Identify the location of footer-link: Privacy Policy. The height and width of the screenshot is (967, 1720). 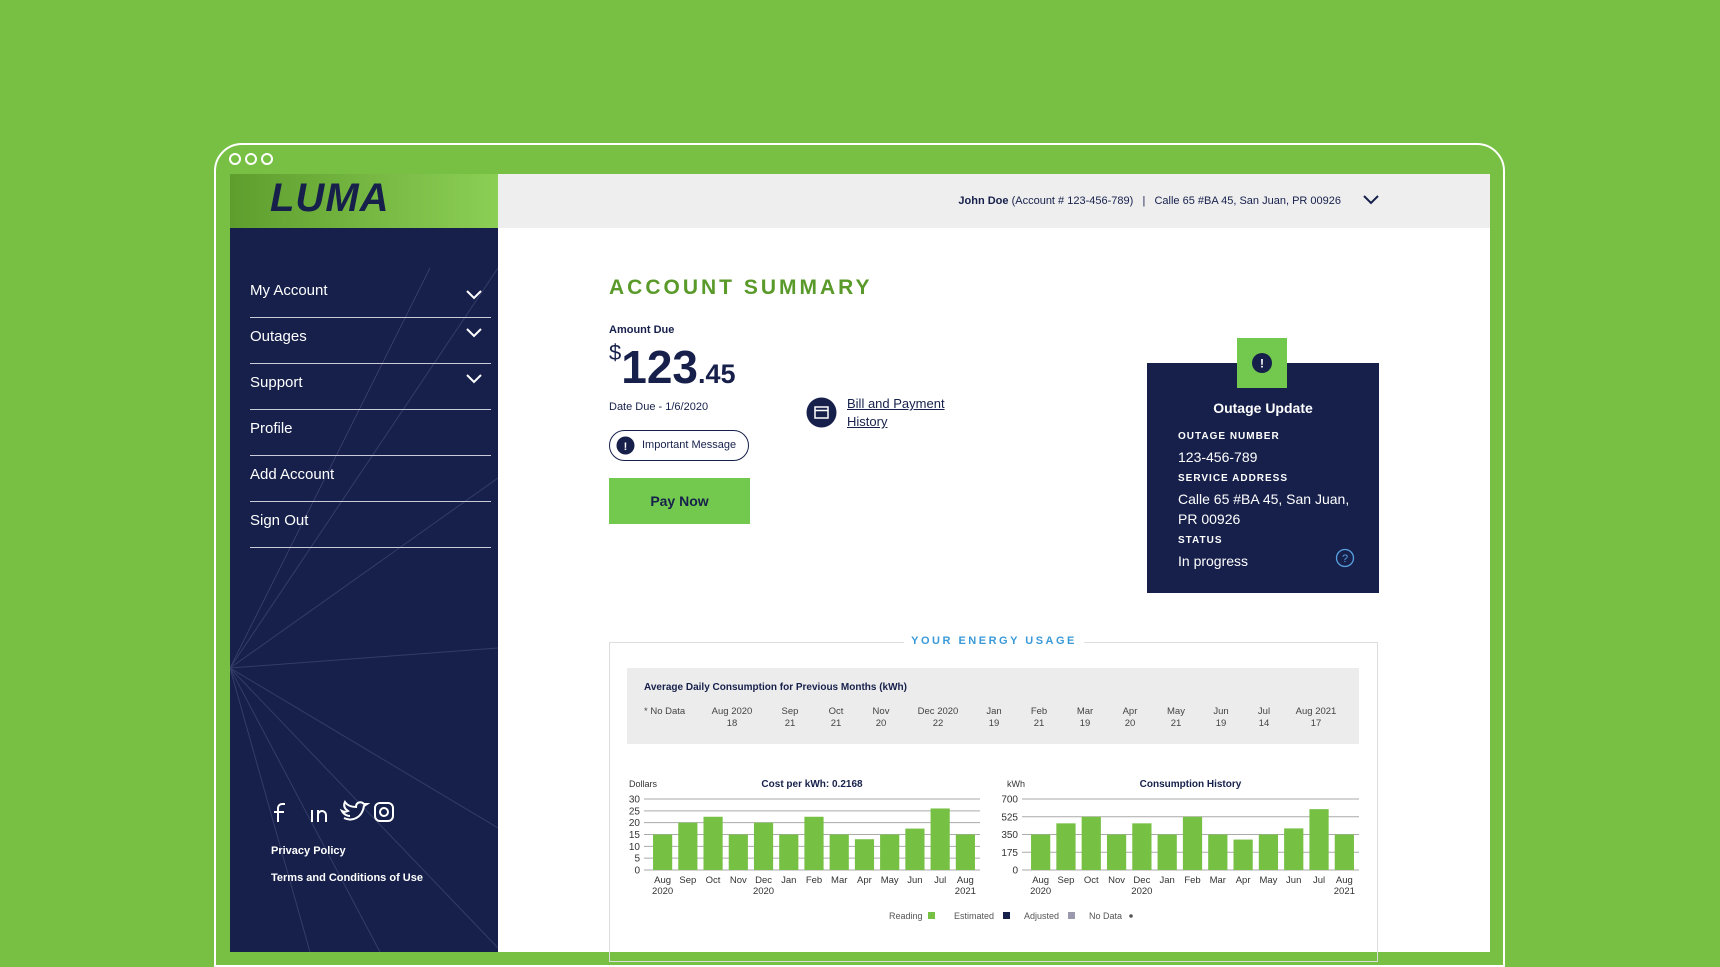
(308, 851).